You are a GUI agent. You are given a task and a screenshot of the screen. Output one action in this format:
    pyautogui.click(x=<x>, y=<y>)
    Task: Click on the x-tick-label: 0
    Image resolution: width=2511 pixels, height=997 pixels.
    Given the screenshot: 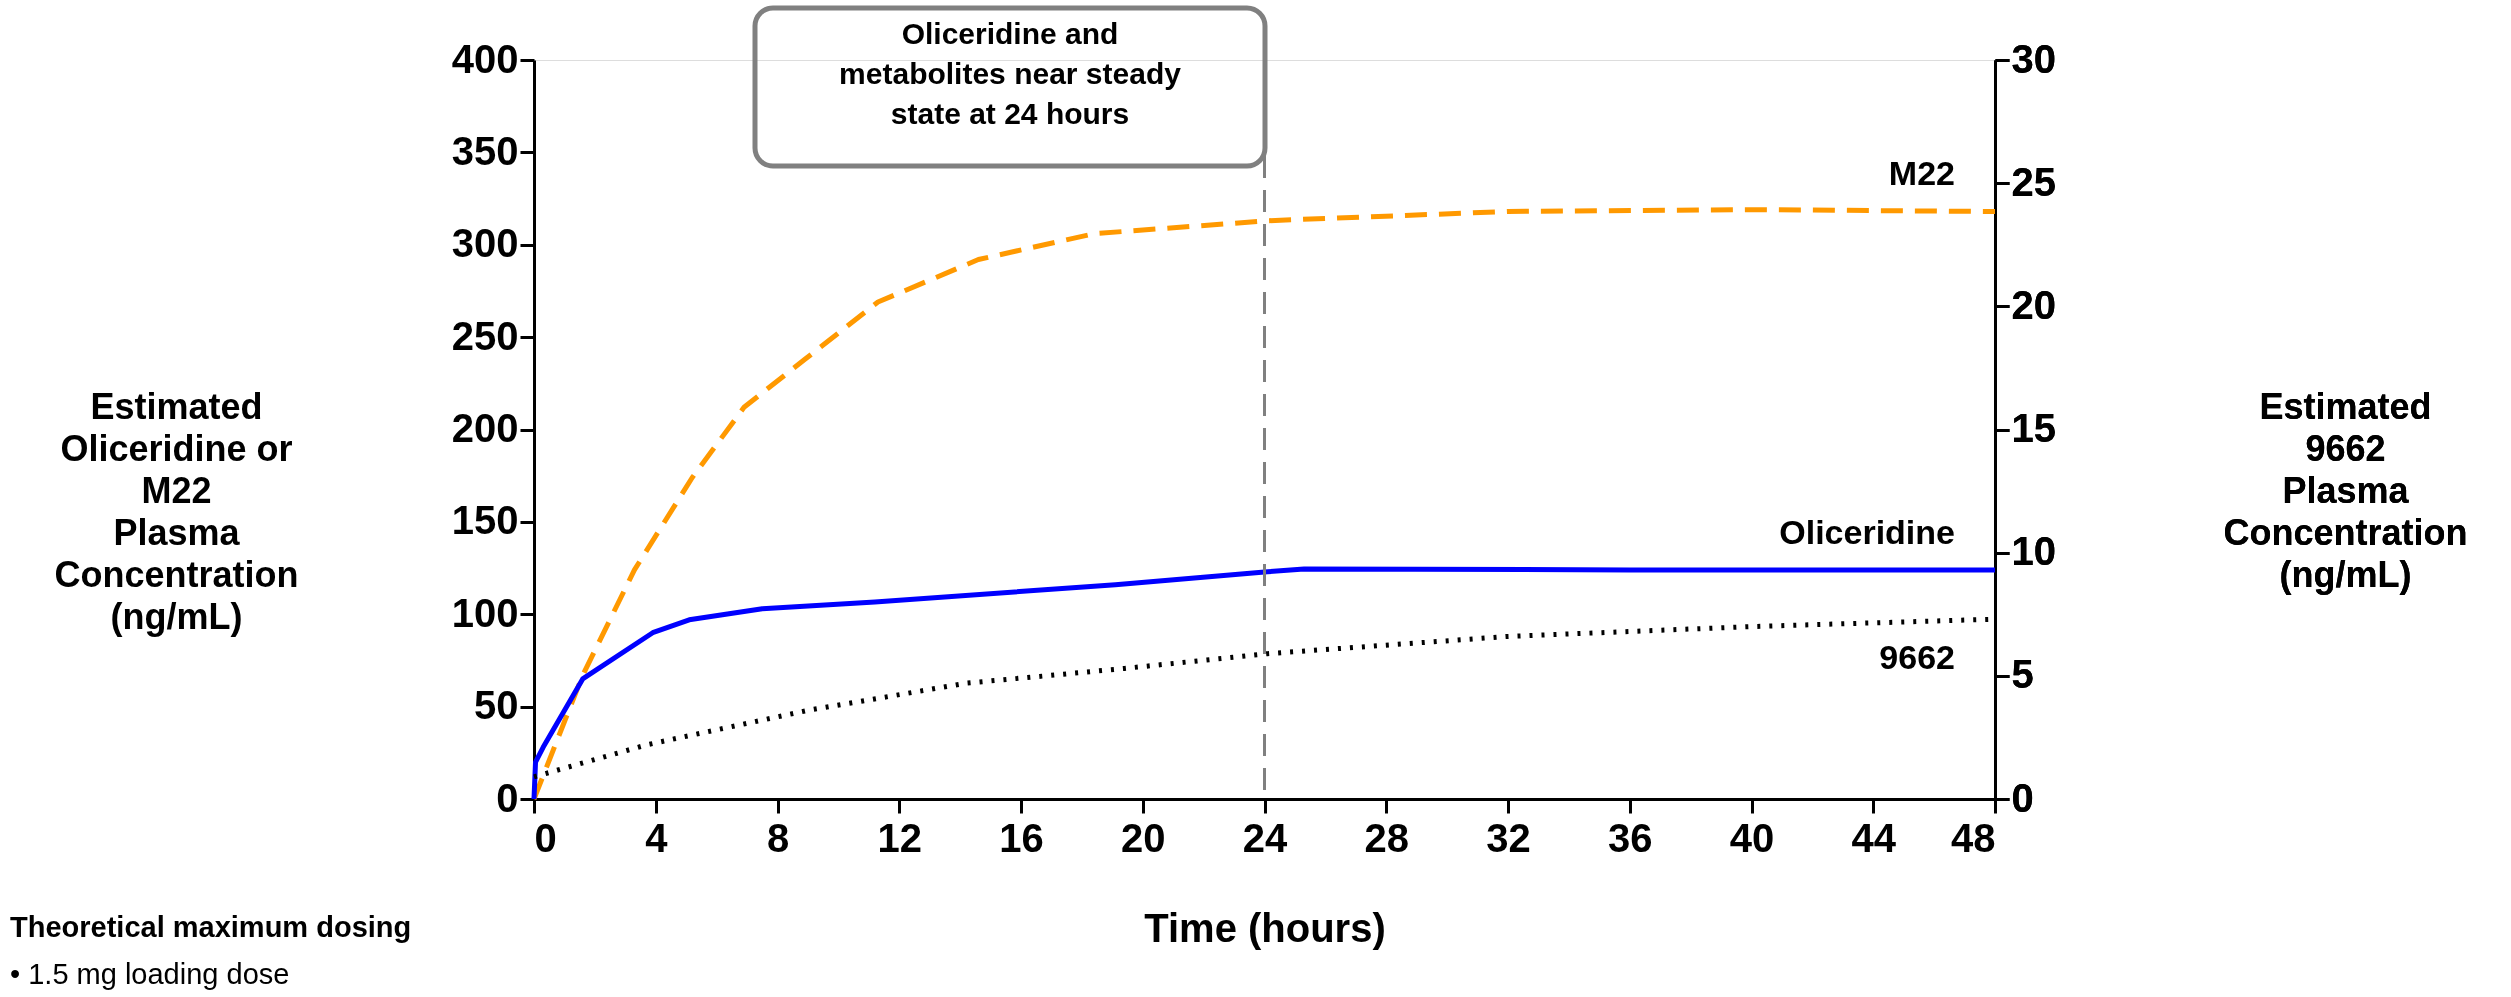 What is the action you would take?
    pyautogui.click(x=545, y=837)
    